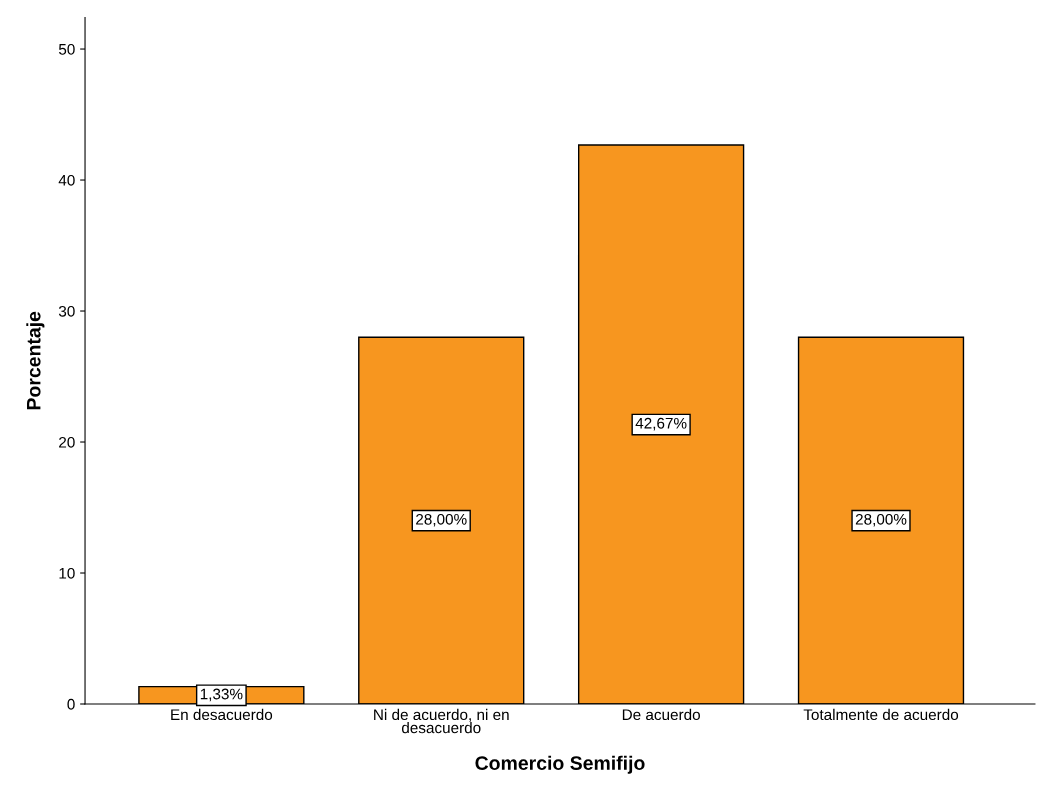 This screenshot has height=800, width=1037. I want to click on x-tick-label: De acuerdo, so click(661, 714).